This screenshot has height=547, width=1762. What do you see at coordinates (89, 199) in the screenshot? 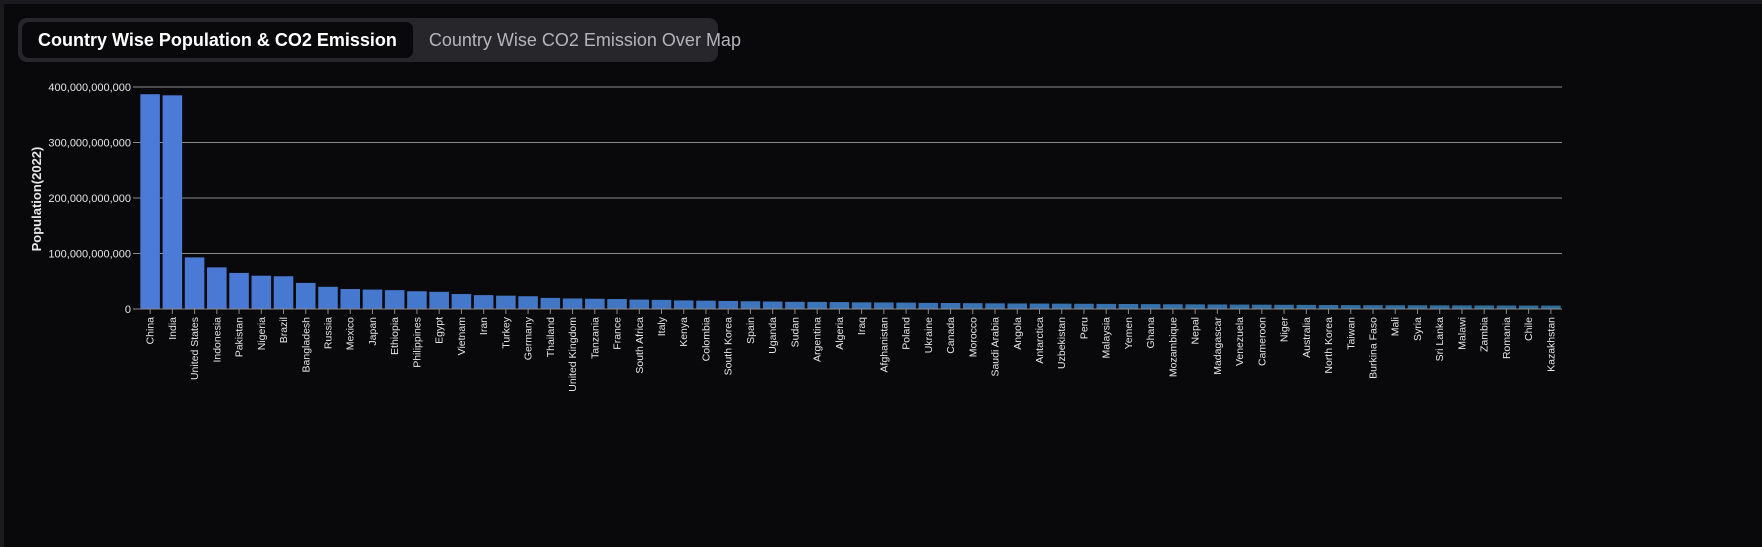
I see `y-tick-label: 200,000,000,000` at bounding box center [89, 199].